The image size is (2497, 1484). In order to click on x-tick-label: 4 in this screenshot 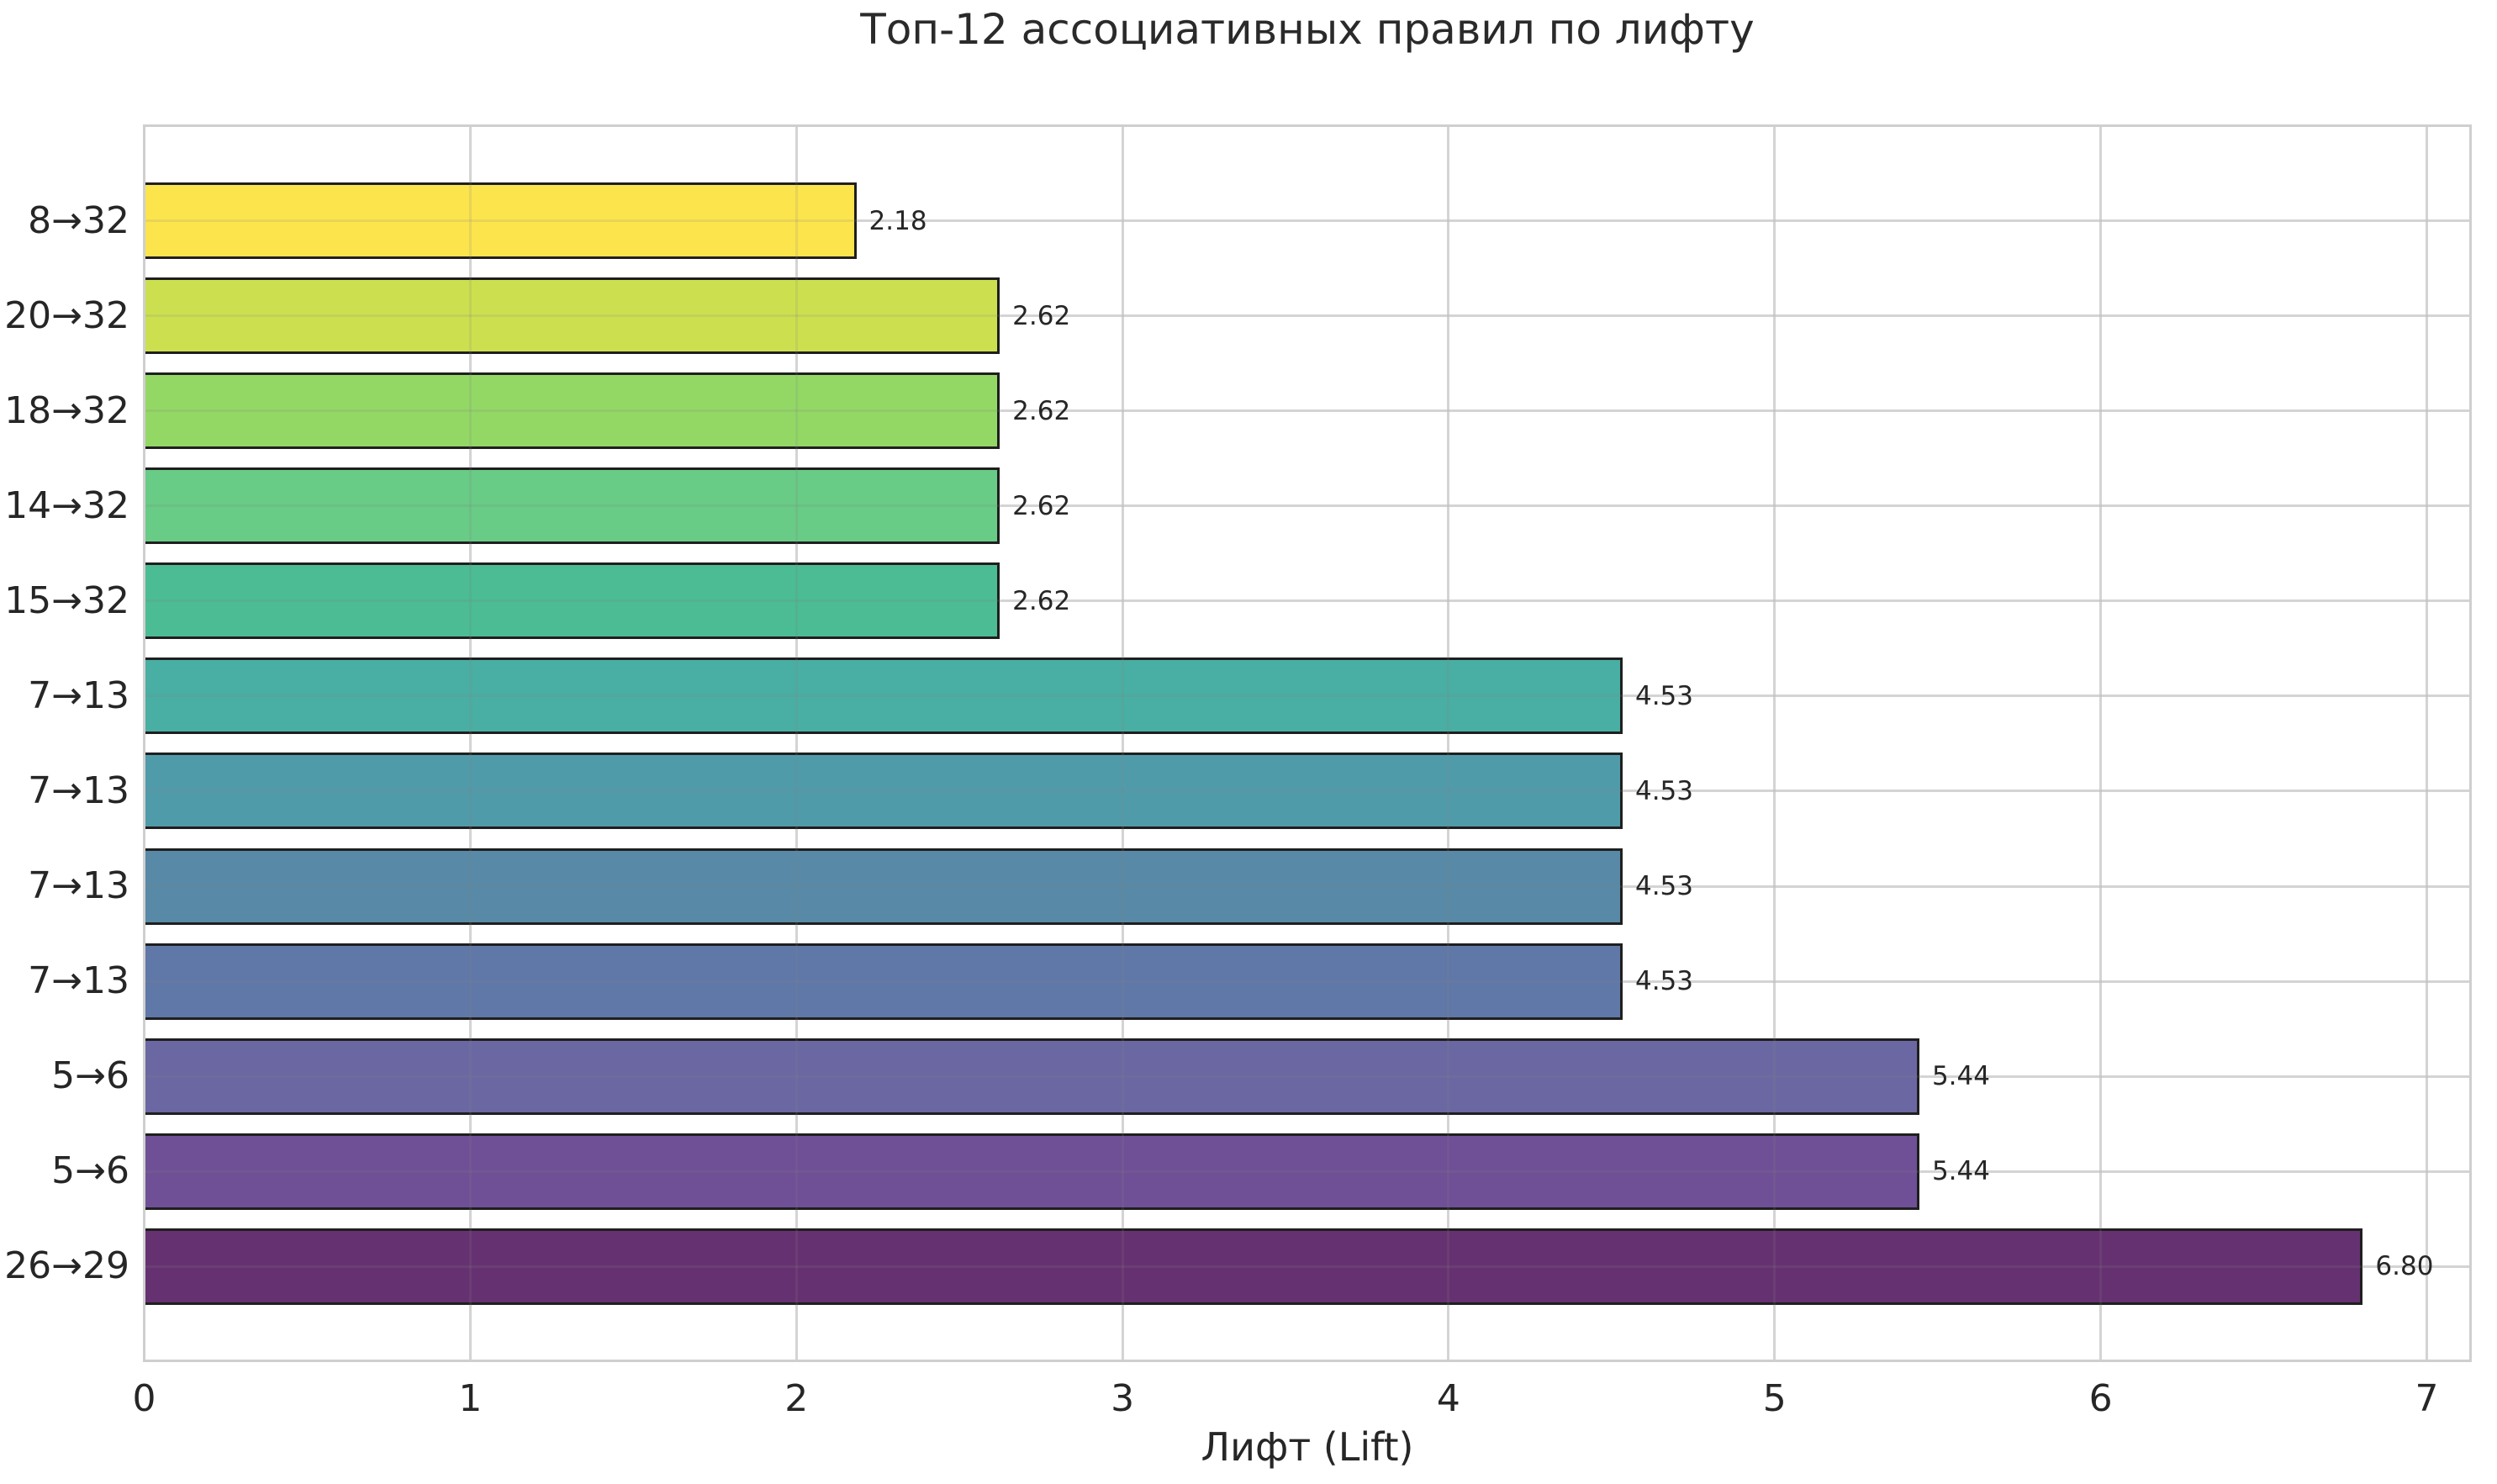, I will do `click(1448, 1398)`.